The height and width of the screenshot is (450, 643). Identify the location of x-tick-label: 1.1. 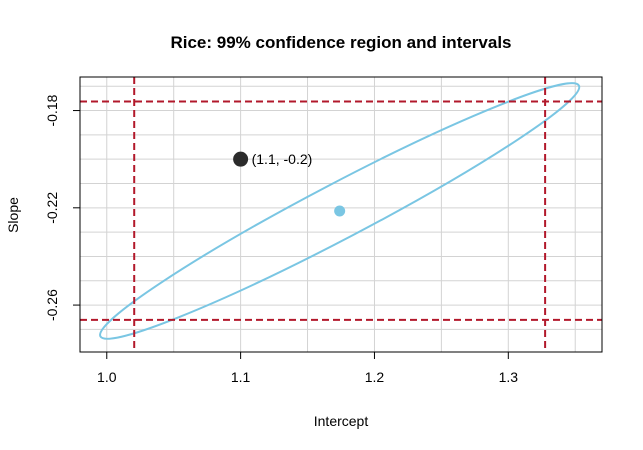
(241, 377).